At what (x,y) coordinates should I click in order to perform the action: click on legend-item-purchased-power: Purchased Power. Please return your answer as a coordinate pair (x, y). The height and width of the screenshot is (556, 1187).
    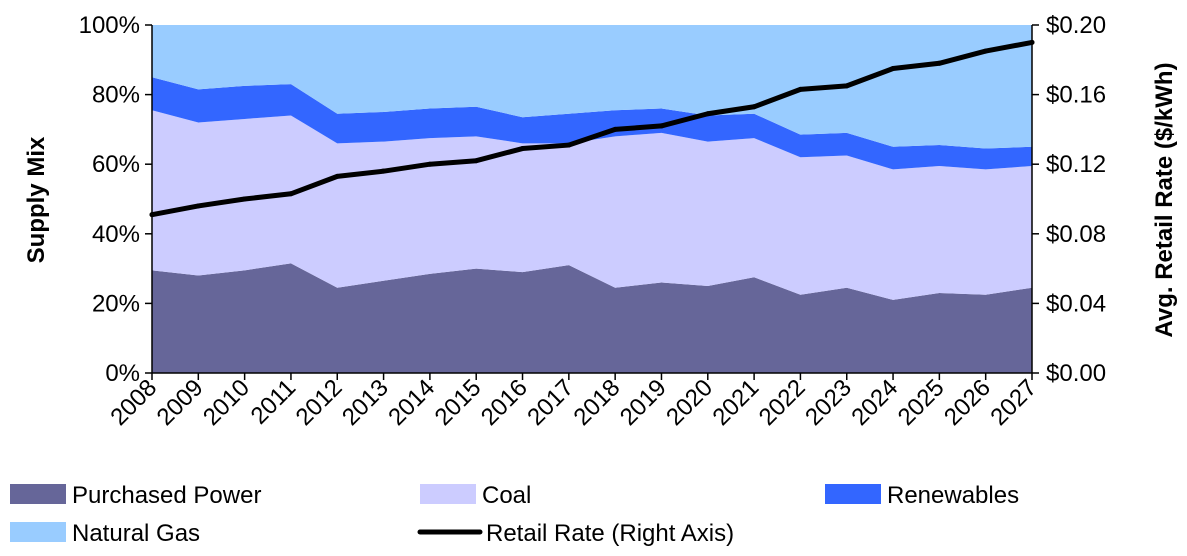
    Looking at the image, I should click on (135, 495).